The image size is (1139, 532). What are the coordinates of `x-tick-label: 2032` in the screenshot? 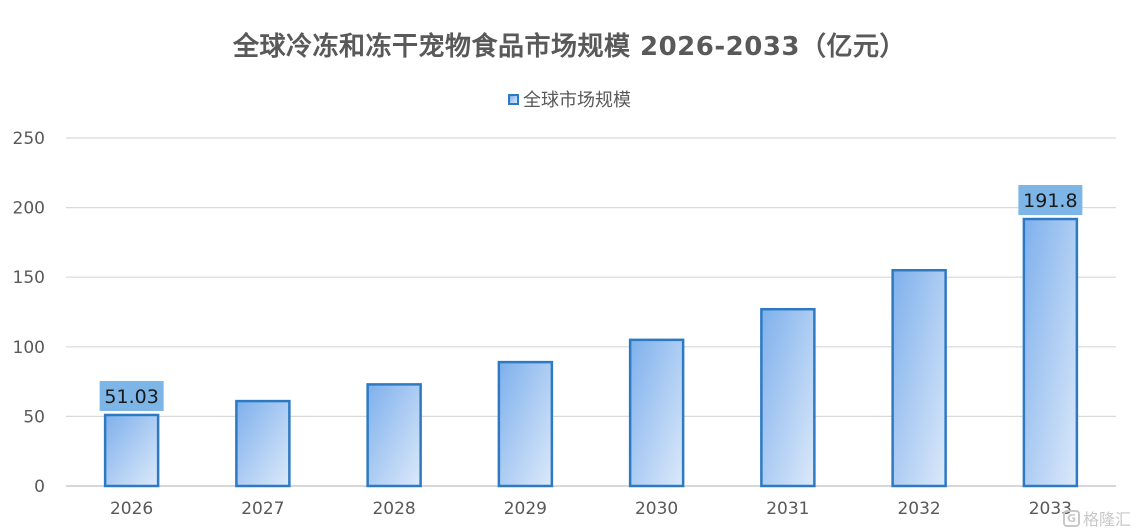 It's located at (918, 509).